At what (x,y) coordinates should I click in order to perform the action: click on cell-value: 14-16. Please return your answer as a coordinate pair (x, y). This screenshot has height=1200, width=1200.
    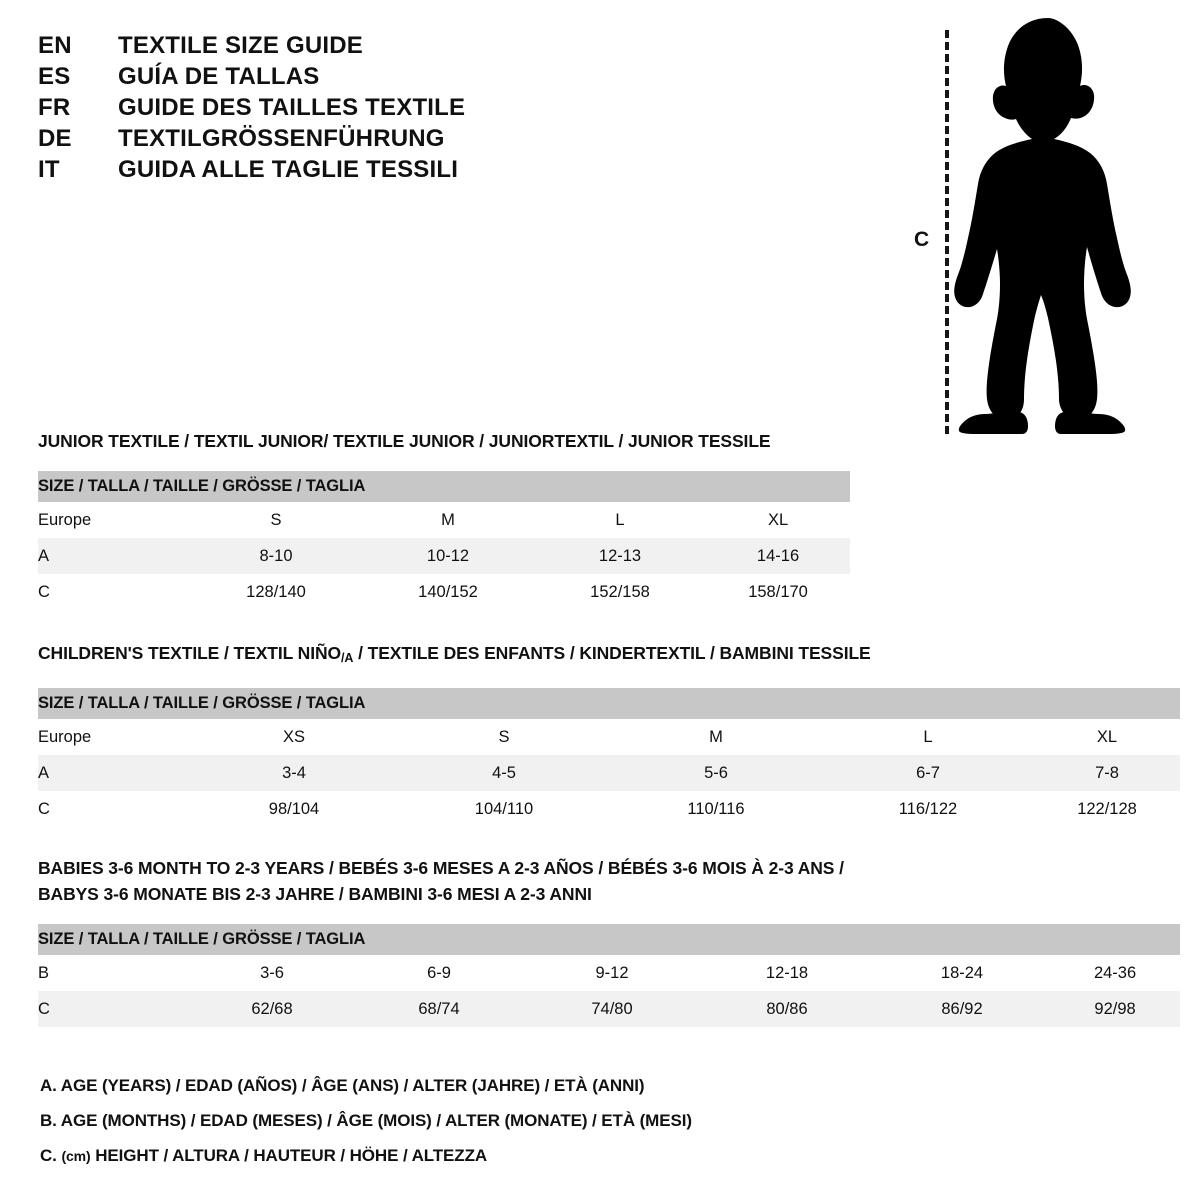
    Looking at the image, I should click on (778, 556).